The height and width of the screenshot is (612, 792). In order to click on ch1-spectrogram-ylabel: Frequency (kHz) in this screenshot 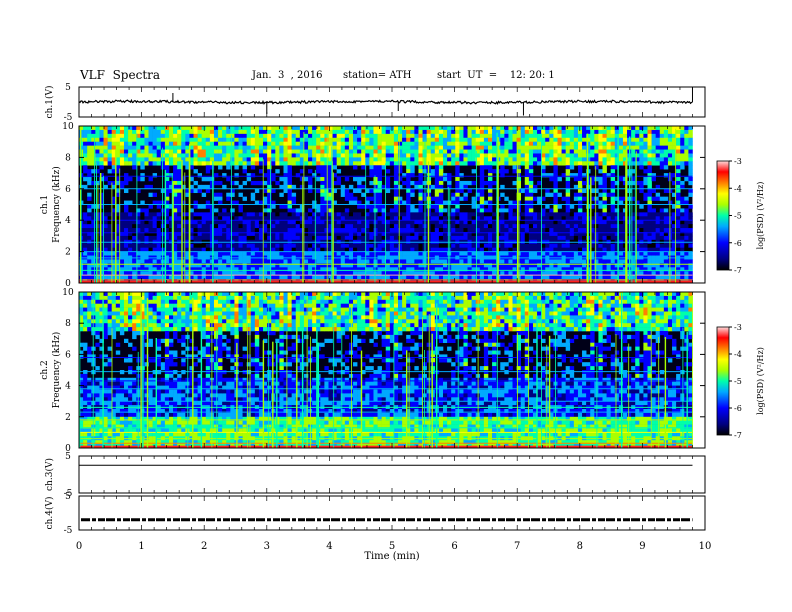, I will do `click(56, 204)`.